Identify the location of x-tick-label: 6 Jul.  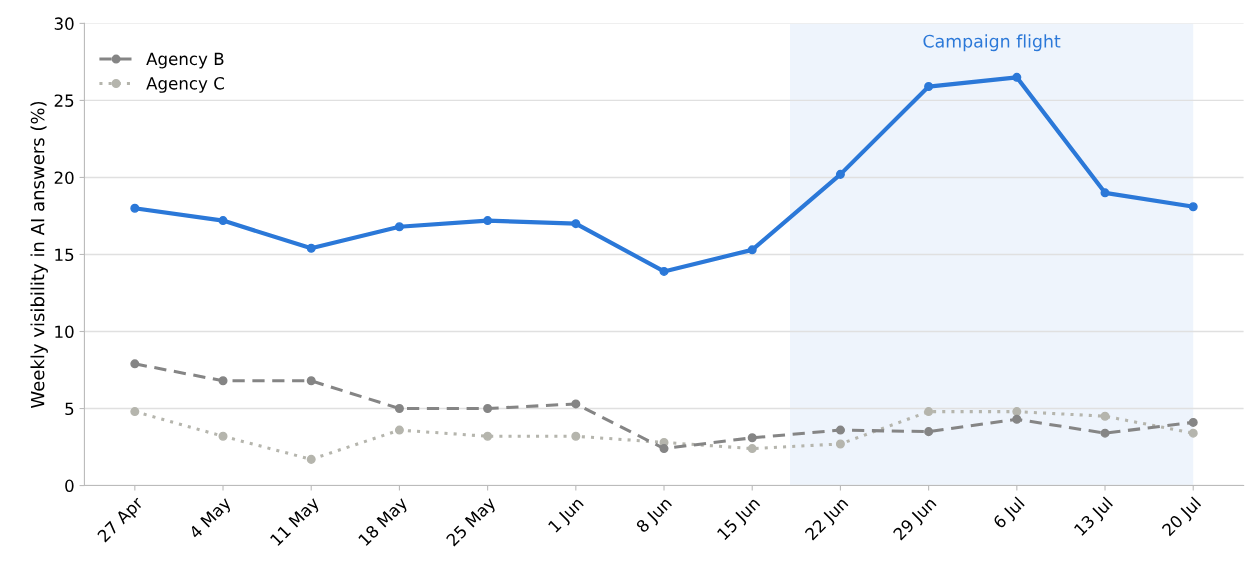
(1010, 514).